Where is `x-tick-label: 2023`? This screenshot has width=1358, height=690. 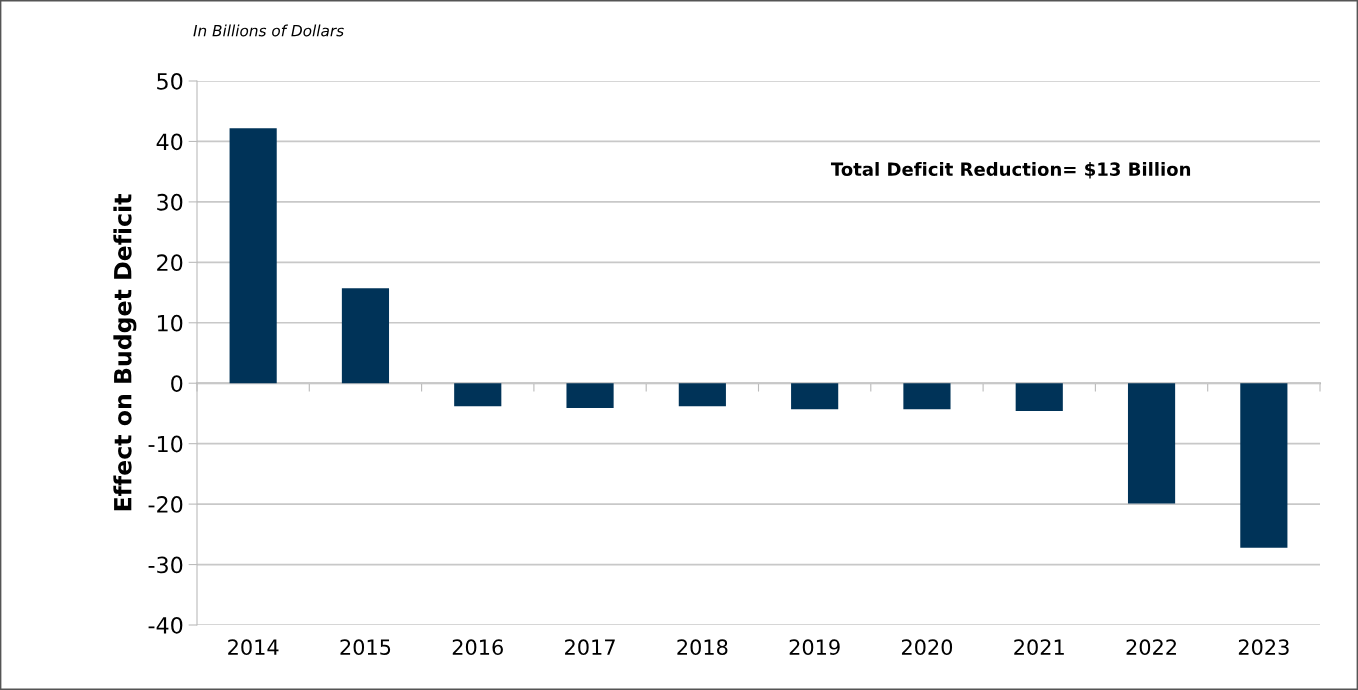
x-tick-label: 2023 is located at coordinates (1263, 647).